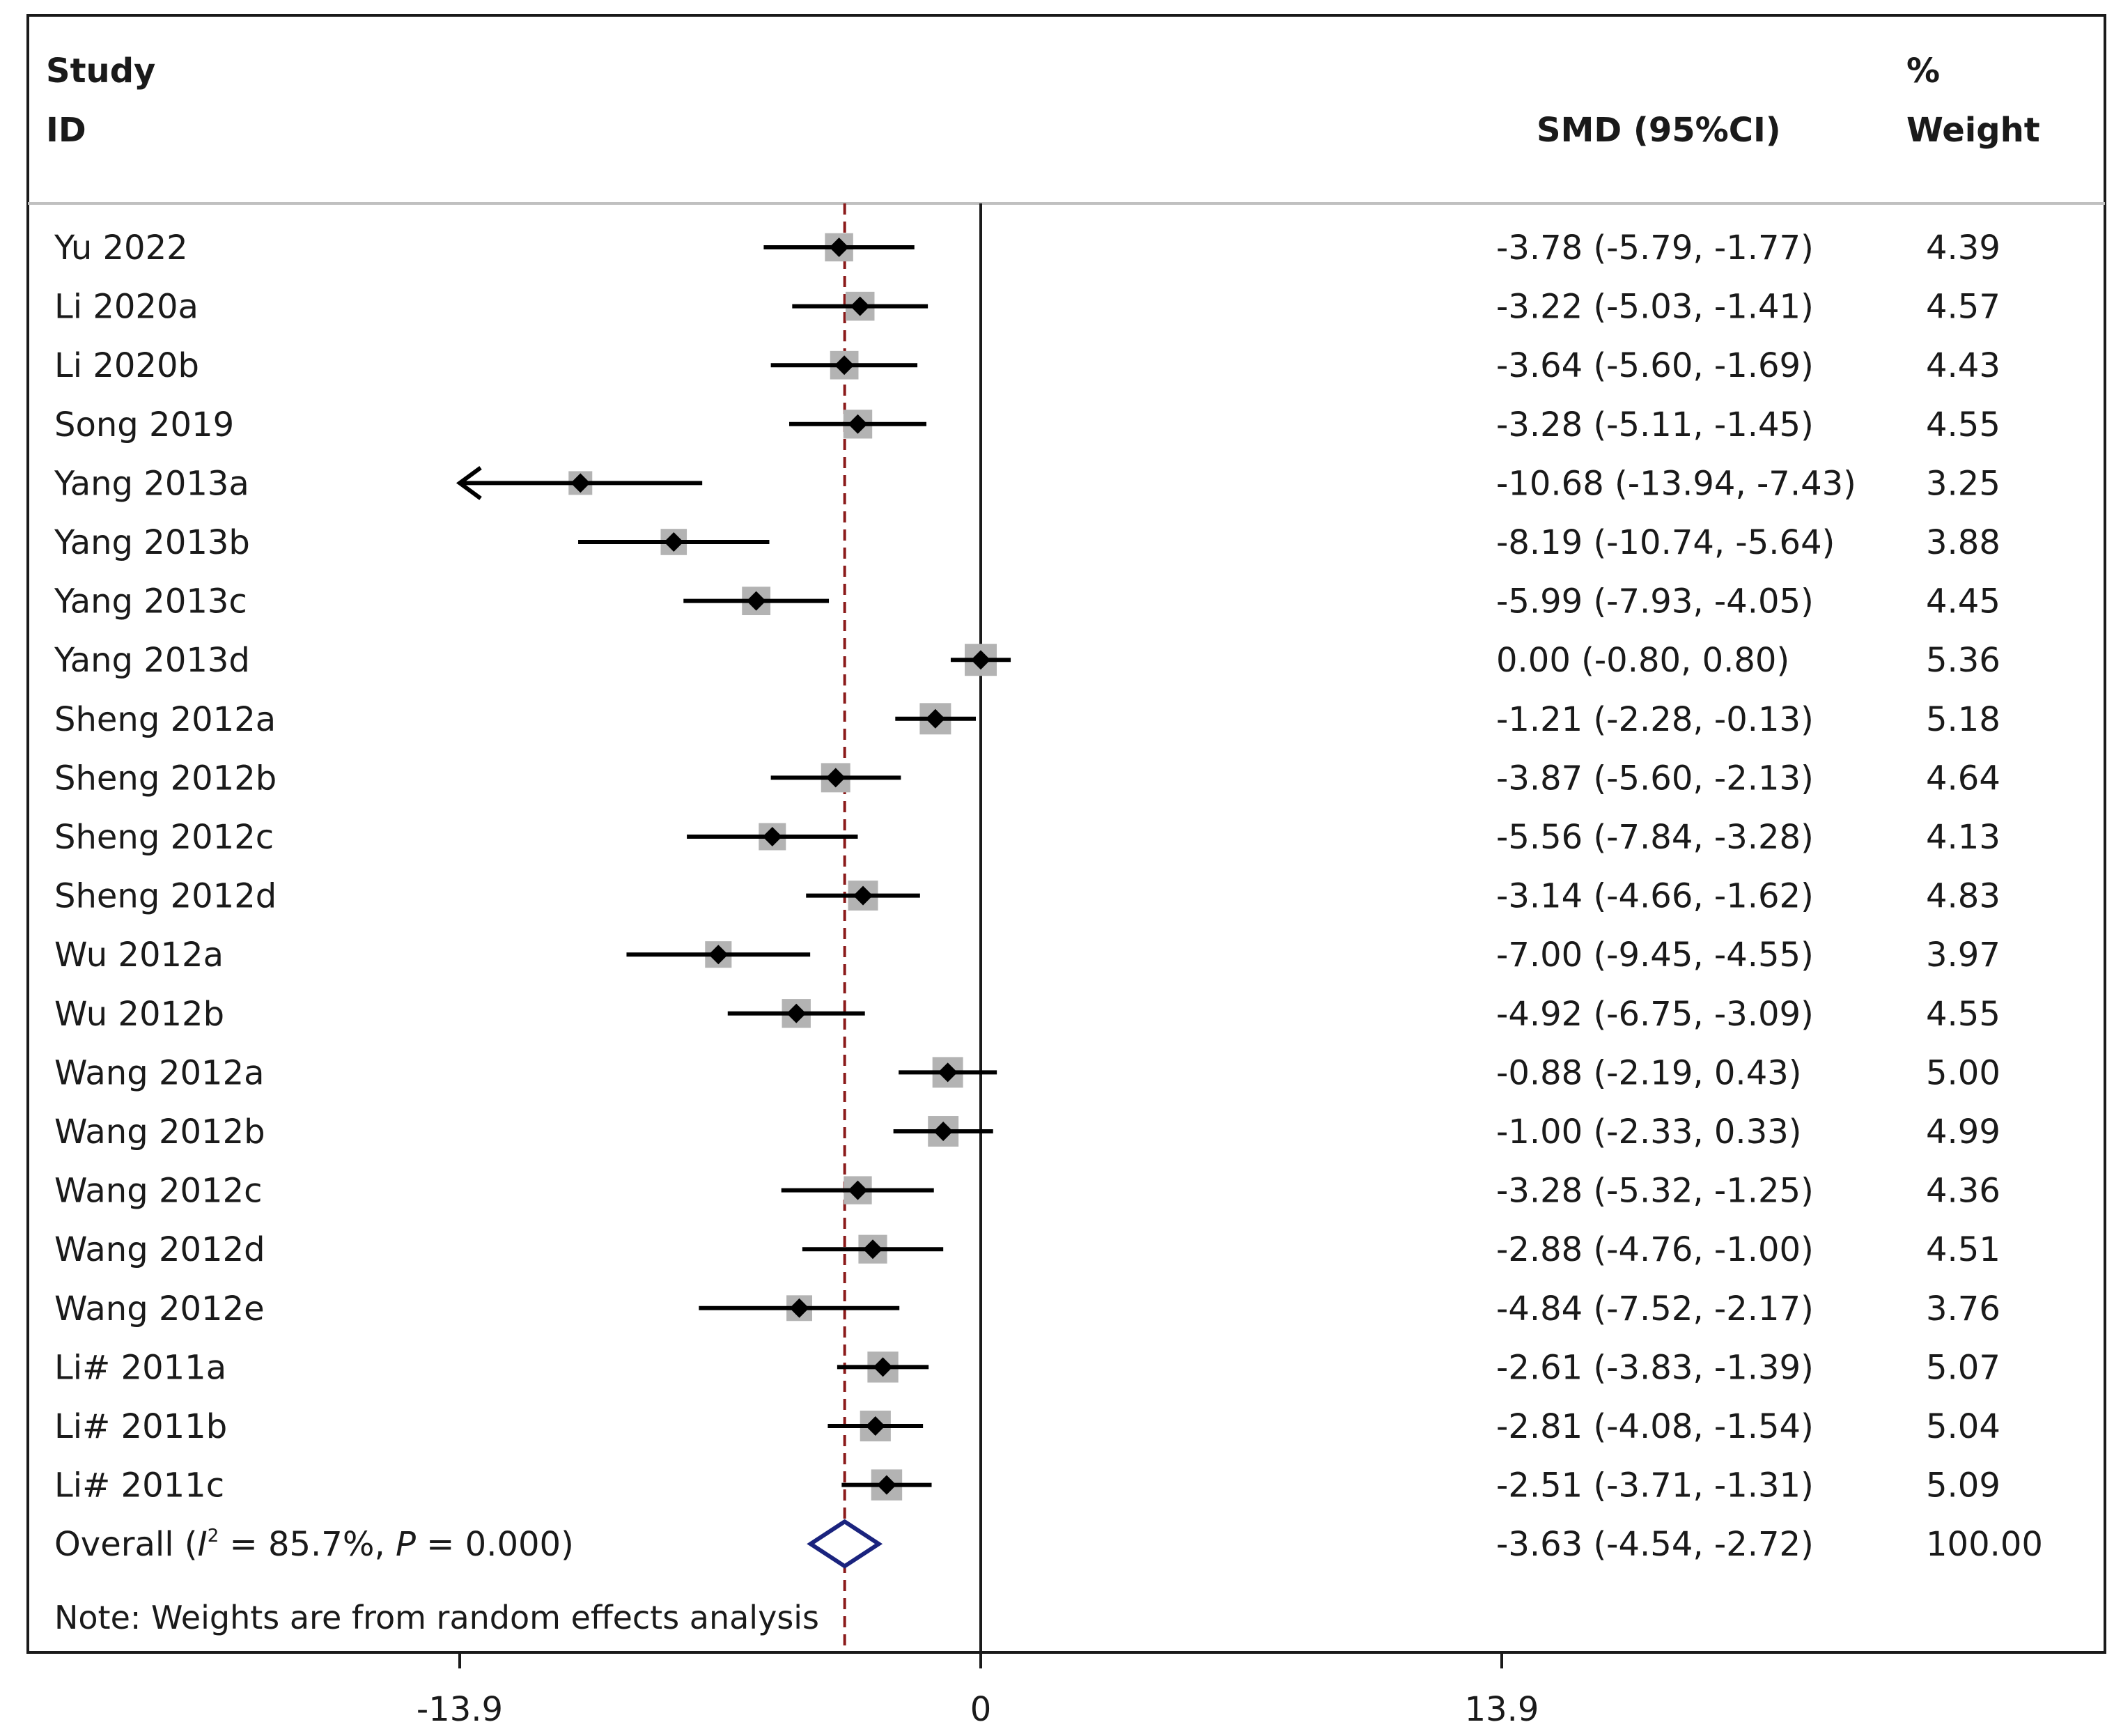 This screenshot has height=1736, width=2114. I want to click on smd-ci-value: -1.21 (-2.28, -0.13), so click(1655, 720).